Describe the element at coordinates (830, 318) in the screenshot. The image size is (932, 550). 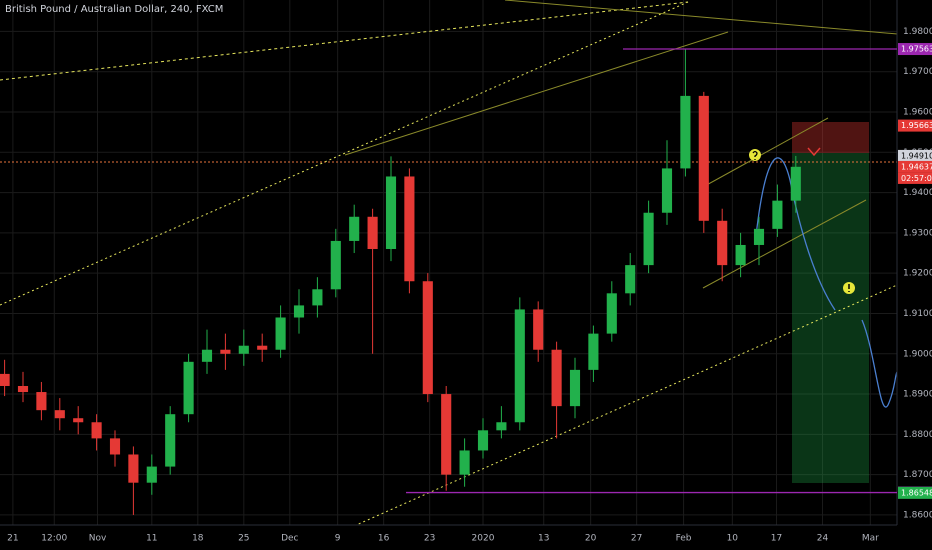
I see `target-zone` at that location.